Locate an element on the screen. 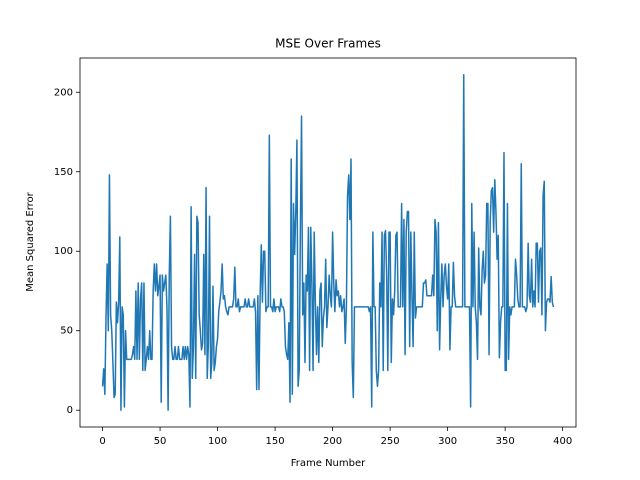  x-tick-label: 100 is located at coordinates (217, 441).